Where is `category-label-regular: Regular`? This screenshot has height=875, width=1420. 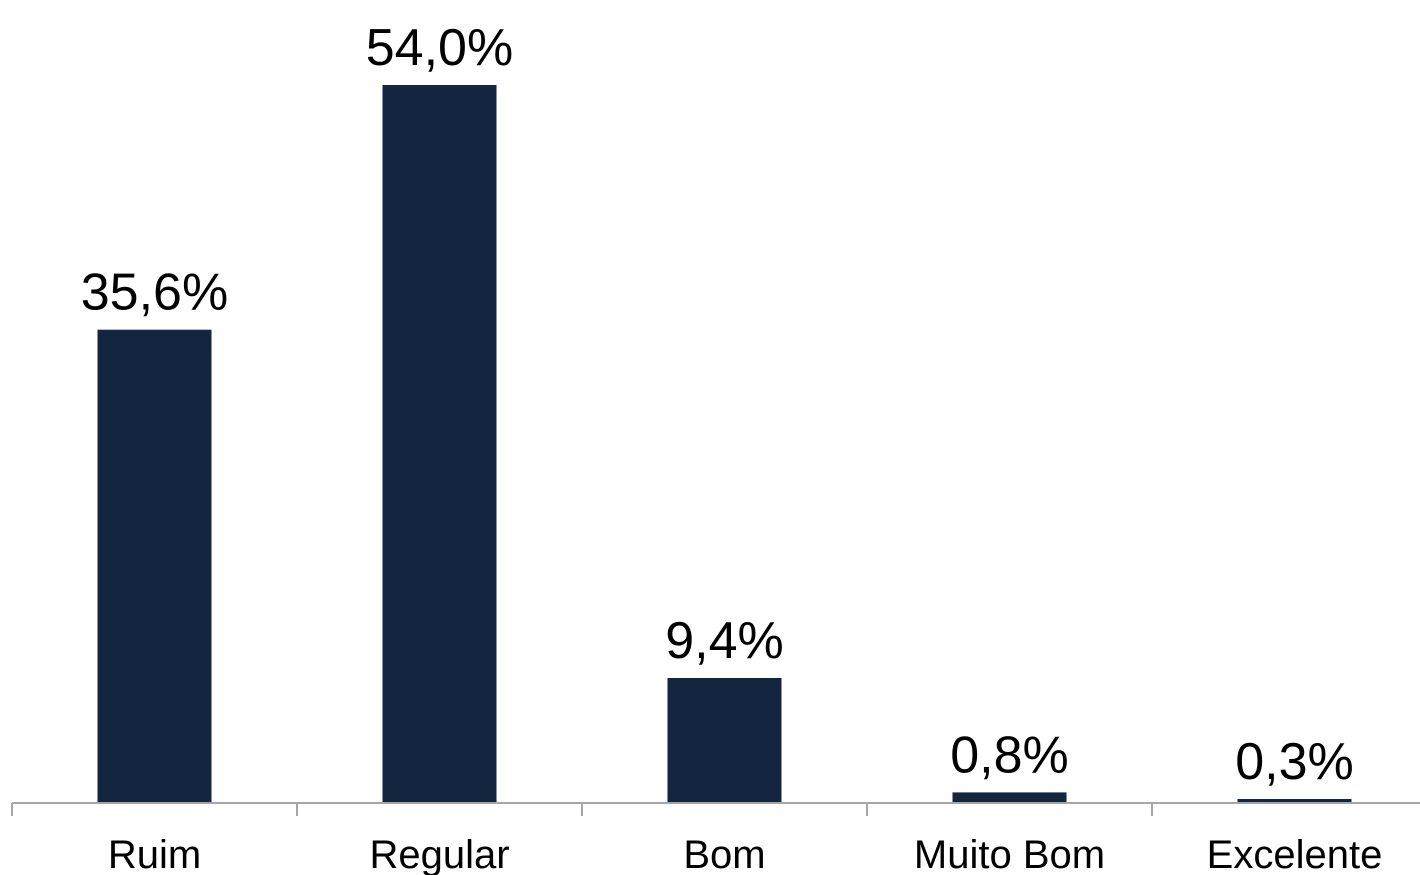 category-label-regular: Regular is located at coordinates (439, 854).